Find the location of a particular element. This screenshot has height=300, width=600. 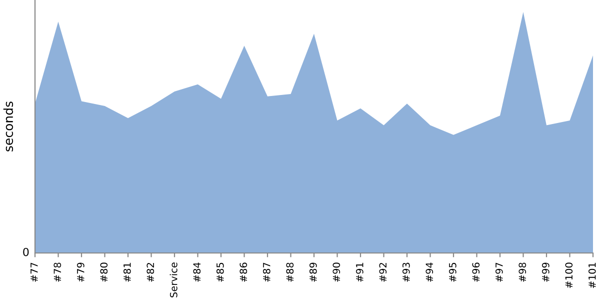

x-tick-label: #79 is located at coordinates (80, 272).